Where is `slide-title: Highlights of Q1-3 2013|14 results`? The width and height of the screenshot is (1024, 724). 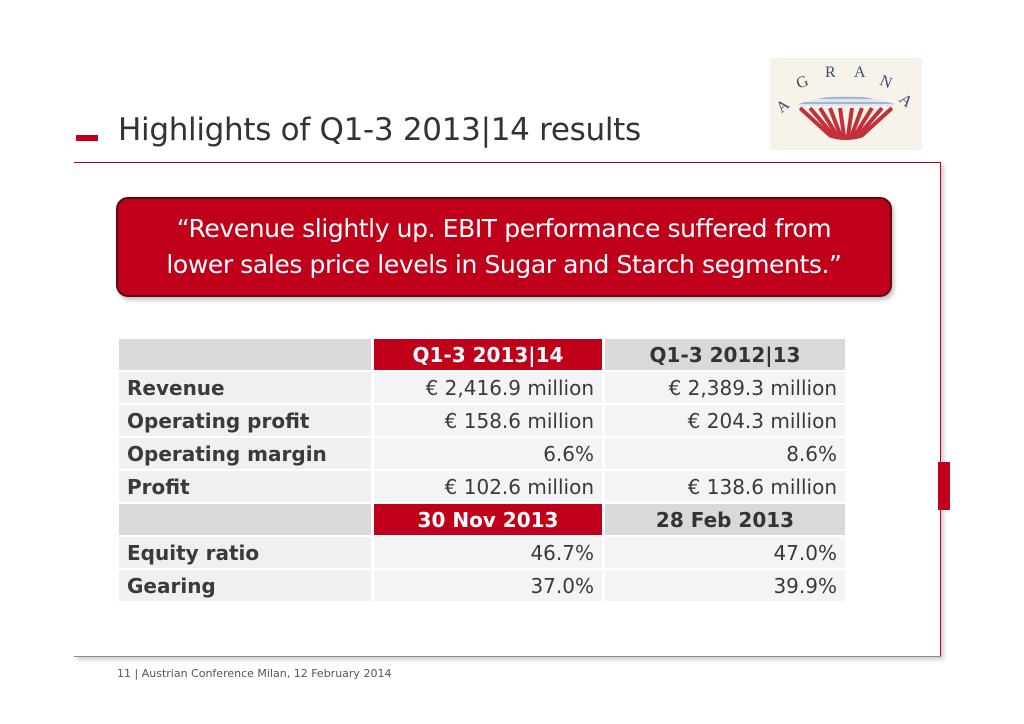
slide-title: Highlights of Q1-3 2013|14 results is located at coordinates (379, 130).